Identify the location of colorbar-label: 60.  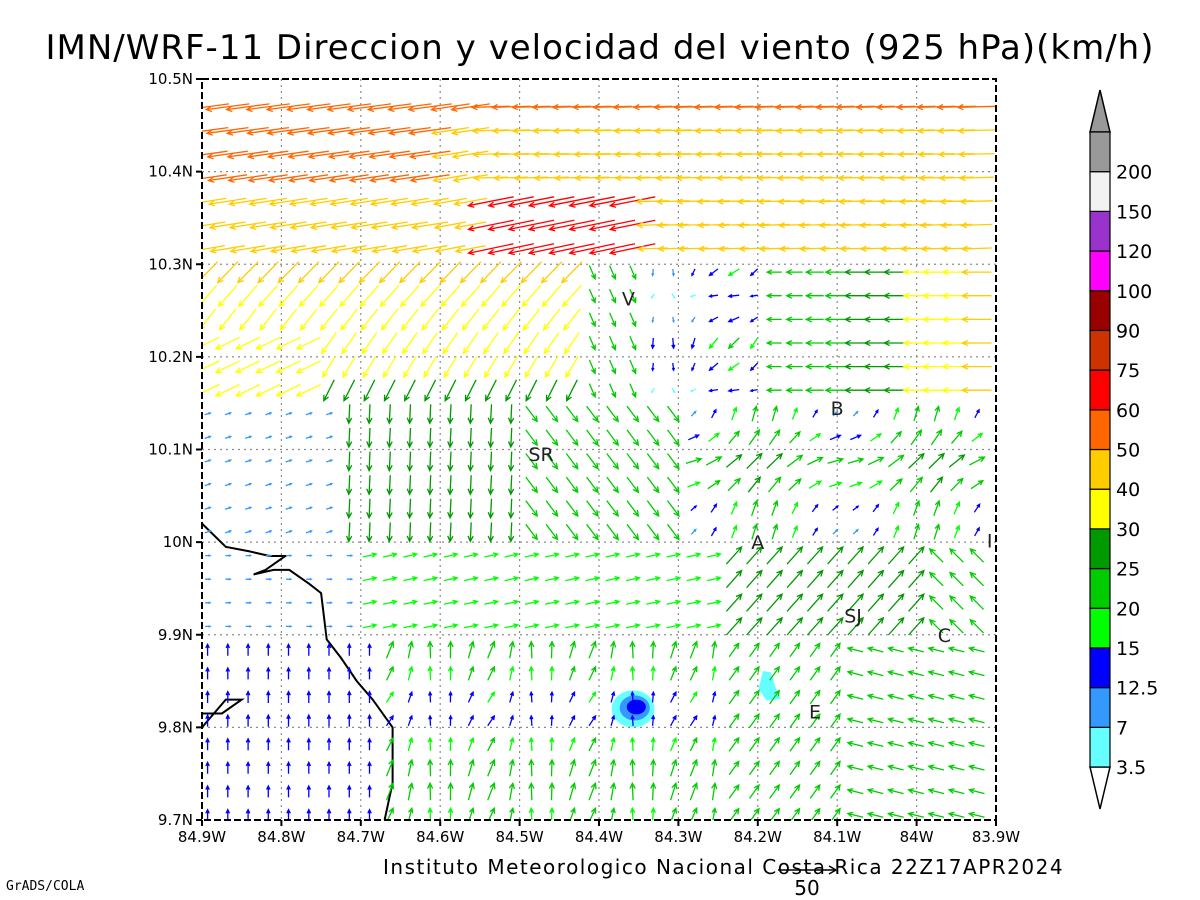
(1128, 411).